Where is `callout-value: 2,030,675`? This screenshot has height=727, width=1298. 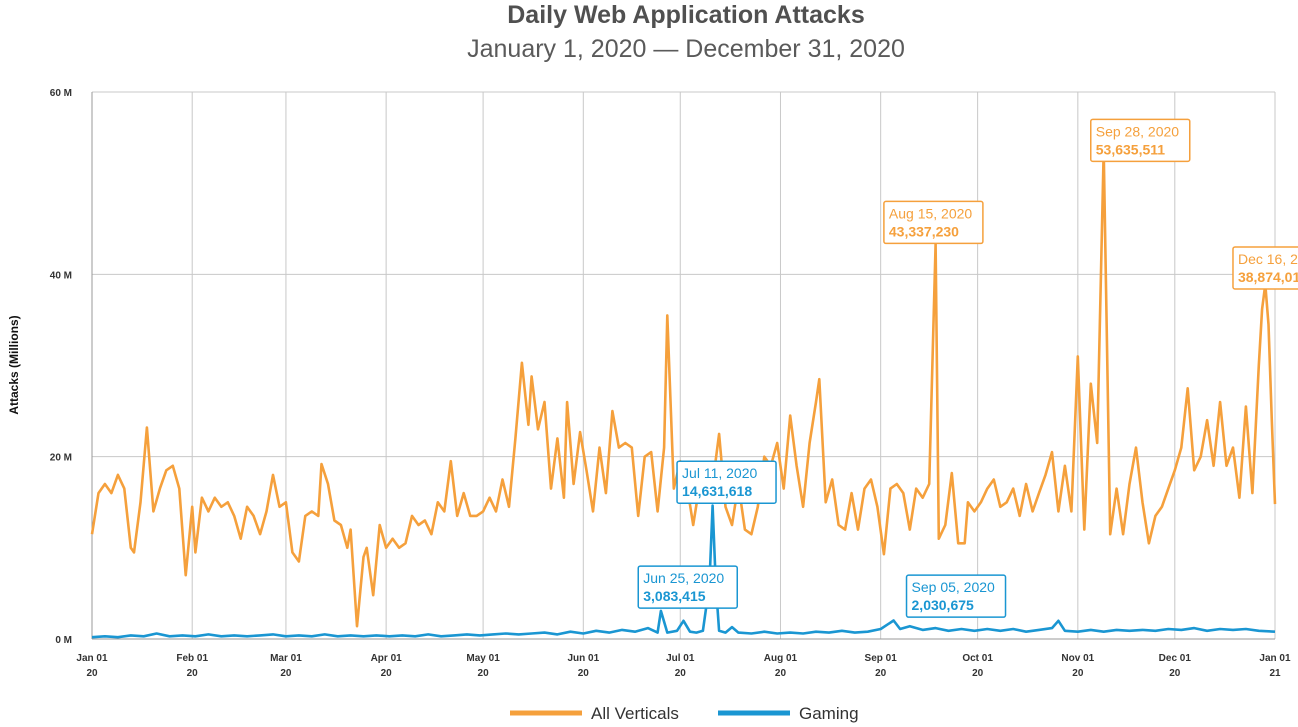 callout-value: 2,030,675 is located at coordinates (943, 605).